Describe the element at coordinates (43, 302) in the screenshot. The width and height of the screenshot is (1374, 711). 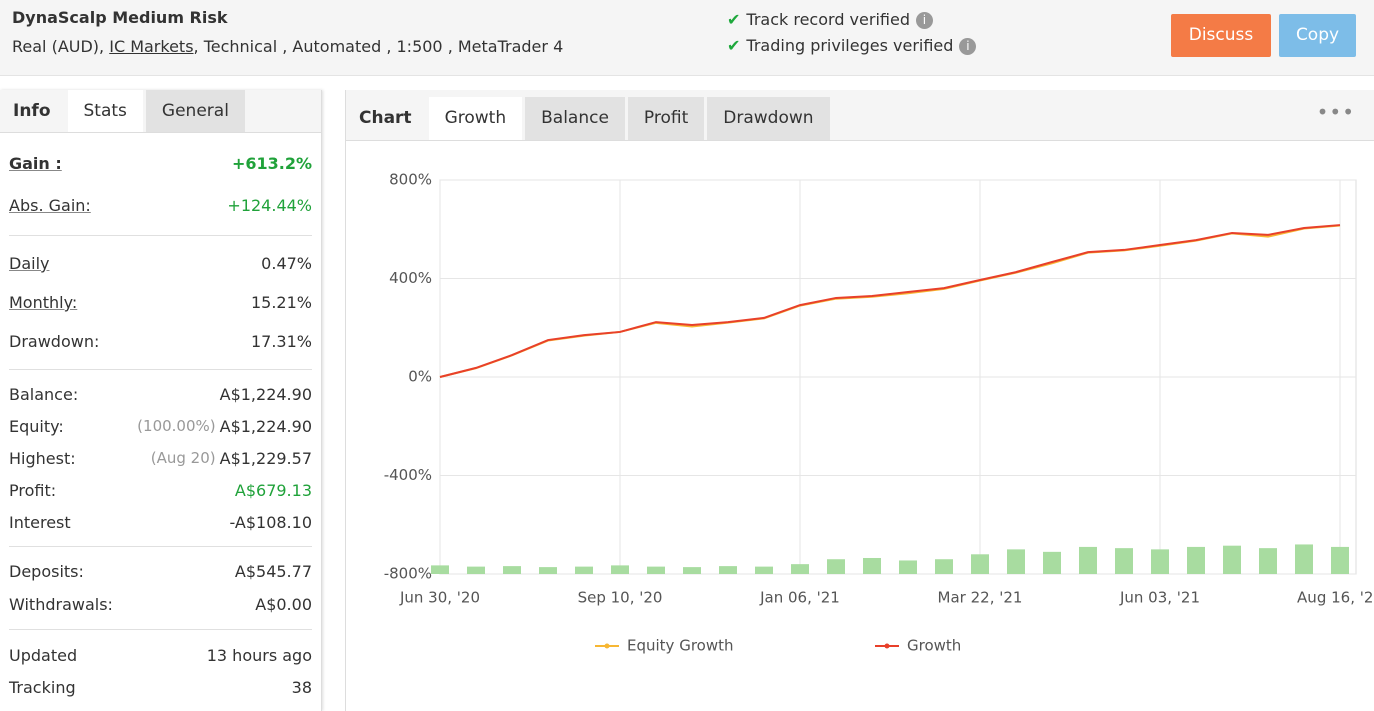
I see `stat-label: Monthly:` at that location.